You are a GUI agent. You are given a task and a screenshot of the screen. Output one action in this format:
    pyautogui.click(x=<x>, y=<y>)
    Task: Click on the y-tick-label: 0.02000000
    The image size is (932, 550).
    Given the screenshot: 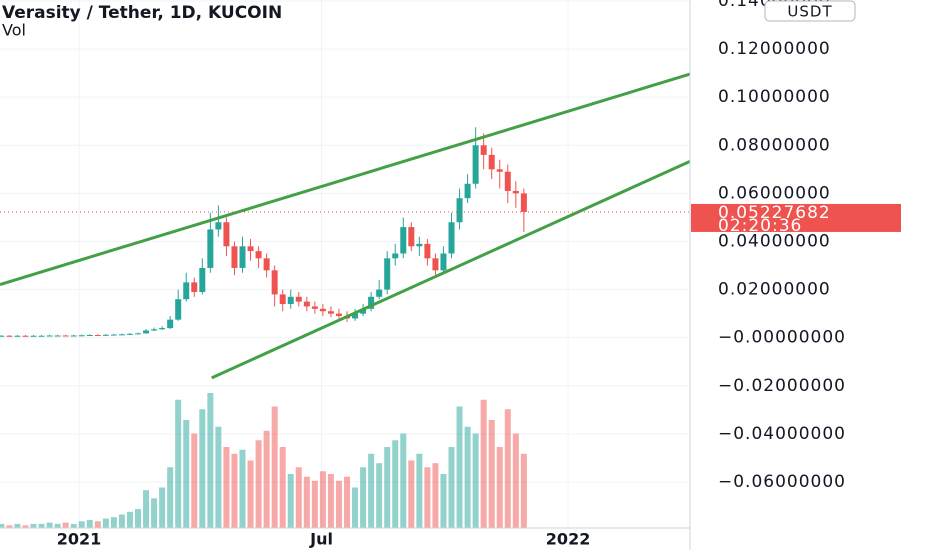 What is the action you would take?
    pyautogui.click(x=774, y=290)
    